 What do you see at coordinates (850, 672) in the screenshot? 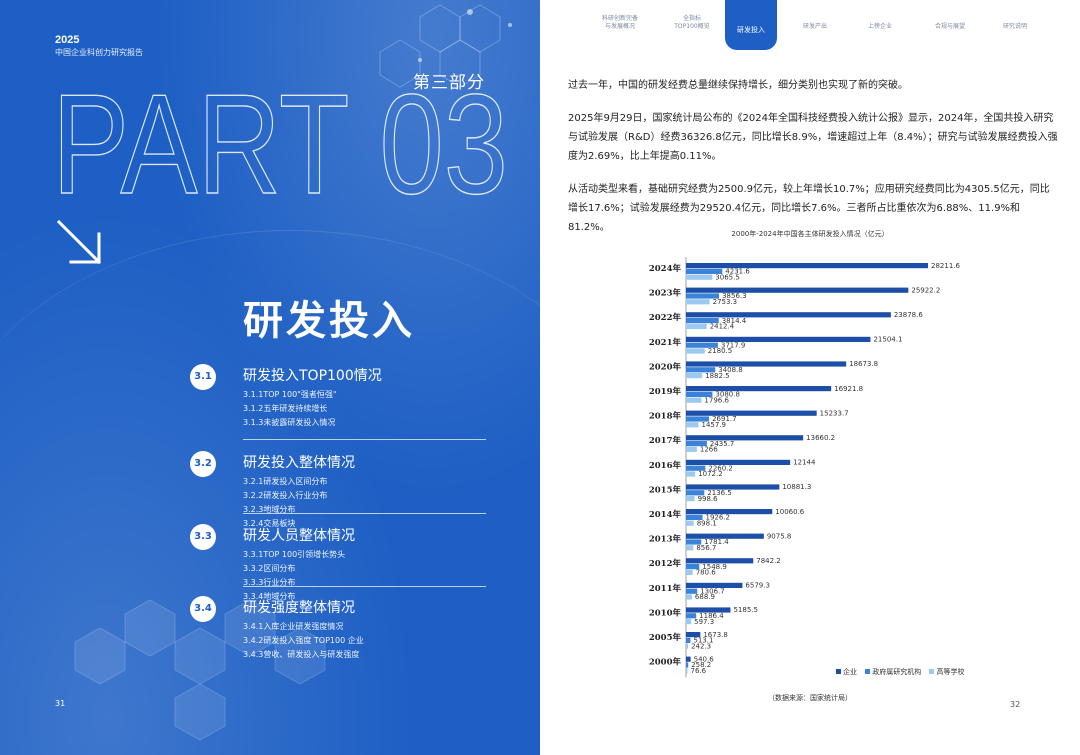
I see `legend-label: 企业` at bounding box center [850, 672].